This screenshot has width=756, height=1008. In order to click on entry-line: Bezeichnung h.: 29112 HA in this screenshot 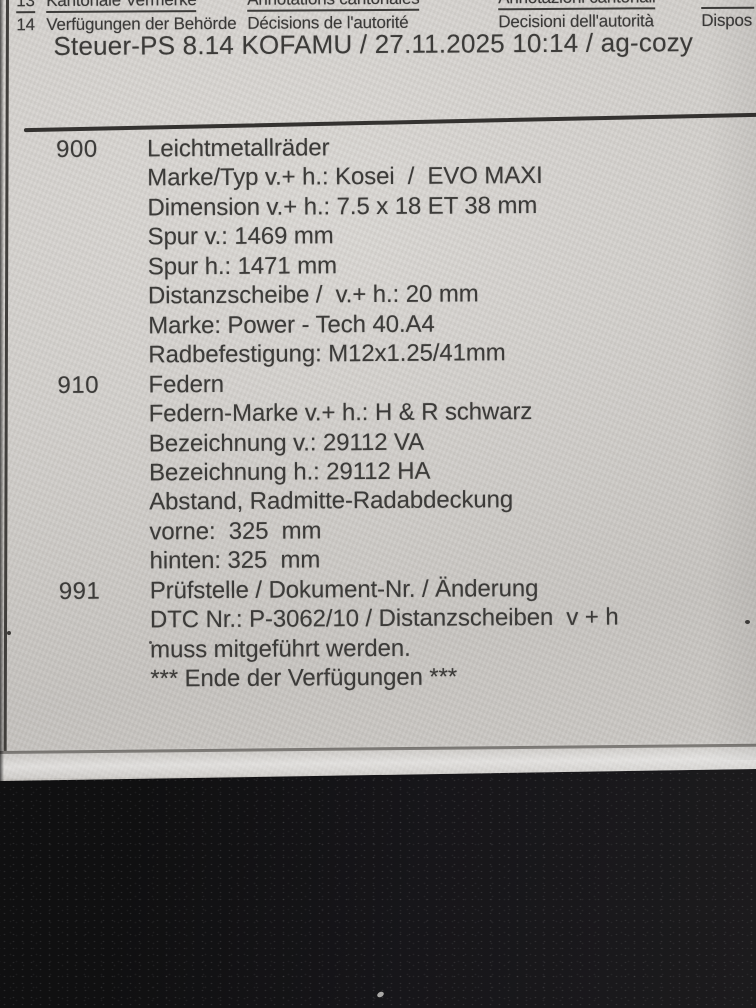, I will do `click(289, 472)`.